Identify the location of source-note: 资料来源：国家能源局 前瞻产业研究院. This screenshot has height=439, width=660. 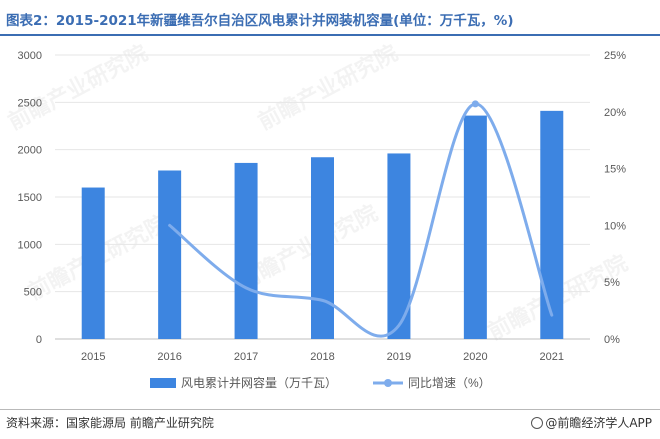
(110, 423).